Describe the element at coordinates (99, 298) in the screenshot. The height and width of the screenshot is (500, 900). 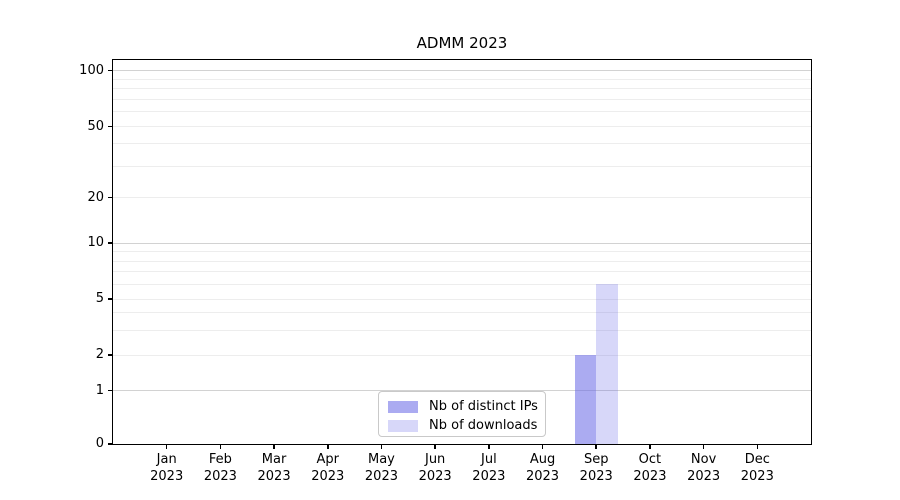
I see `y-tick-label: 5` at that location.